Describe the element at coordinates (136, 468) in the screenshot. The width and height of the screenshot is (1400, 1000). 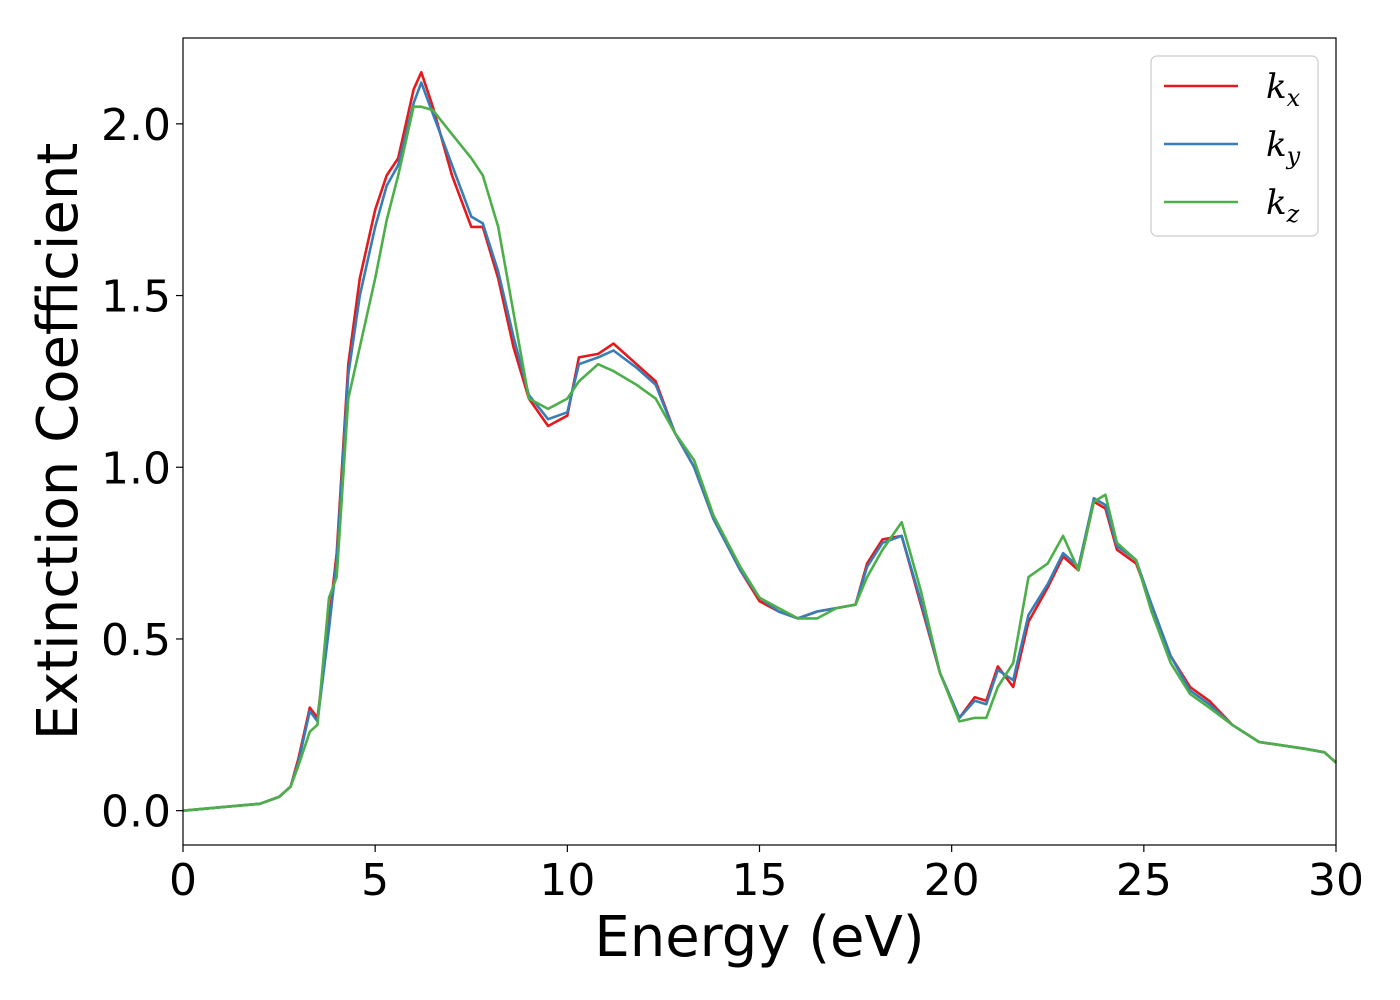
I see `y-tick-label: 1.0` at that location.